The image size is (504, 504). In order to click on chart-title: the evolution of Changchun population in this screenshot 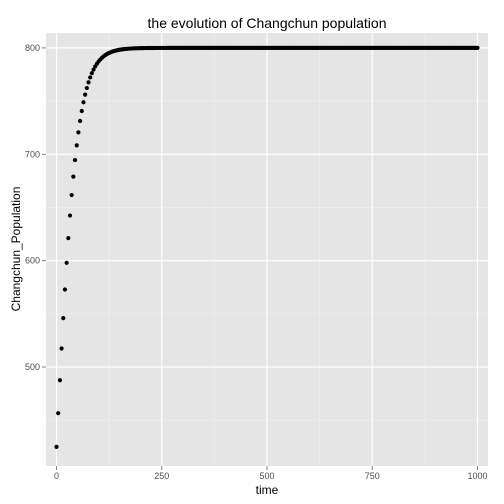, I will do `click(267, 23)`.